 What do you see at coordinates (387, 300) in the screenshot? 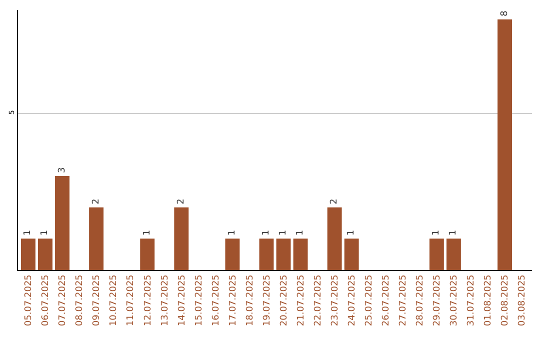
I see `x-tick-label: 26.07.2025` at bounding box center [387, 300].